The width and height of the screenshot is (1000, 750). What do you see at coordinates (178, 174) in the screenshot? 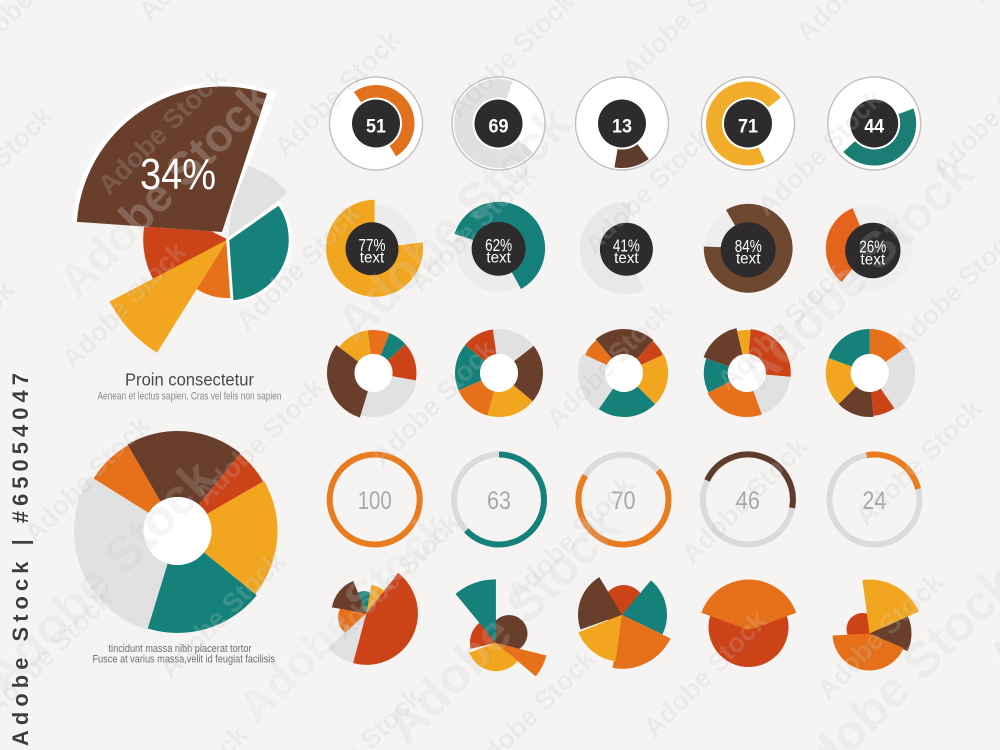
I see `svg-text: 34%` at bounding box center [178, 174].